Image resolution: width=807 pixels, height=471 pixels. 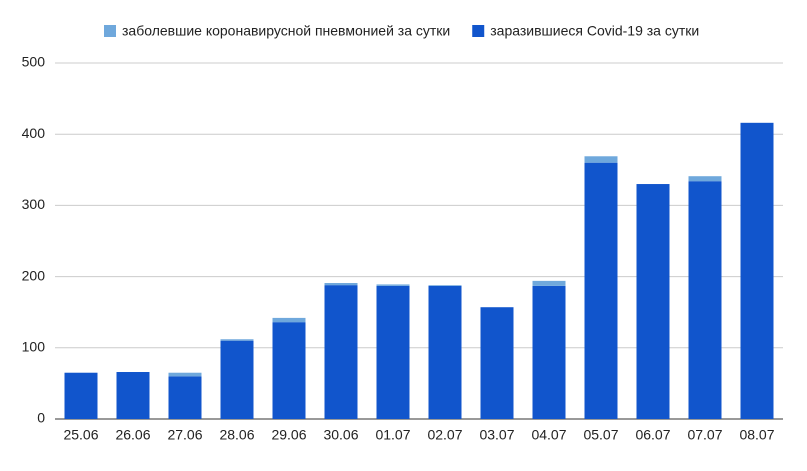 What do you see at coordinates (34, 204) in the screenshot?
I see `y-tick-label: 300` at bounding box center [34, 204].